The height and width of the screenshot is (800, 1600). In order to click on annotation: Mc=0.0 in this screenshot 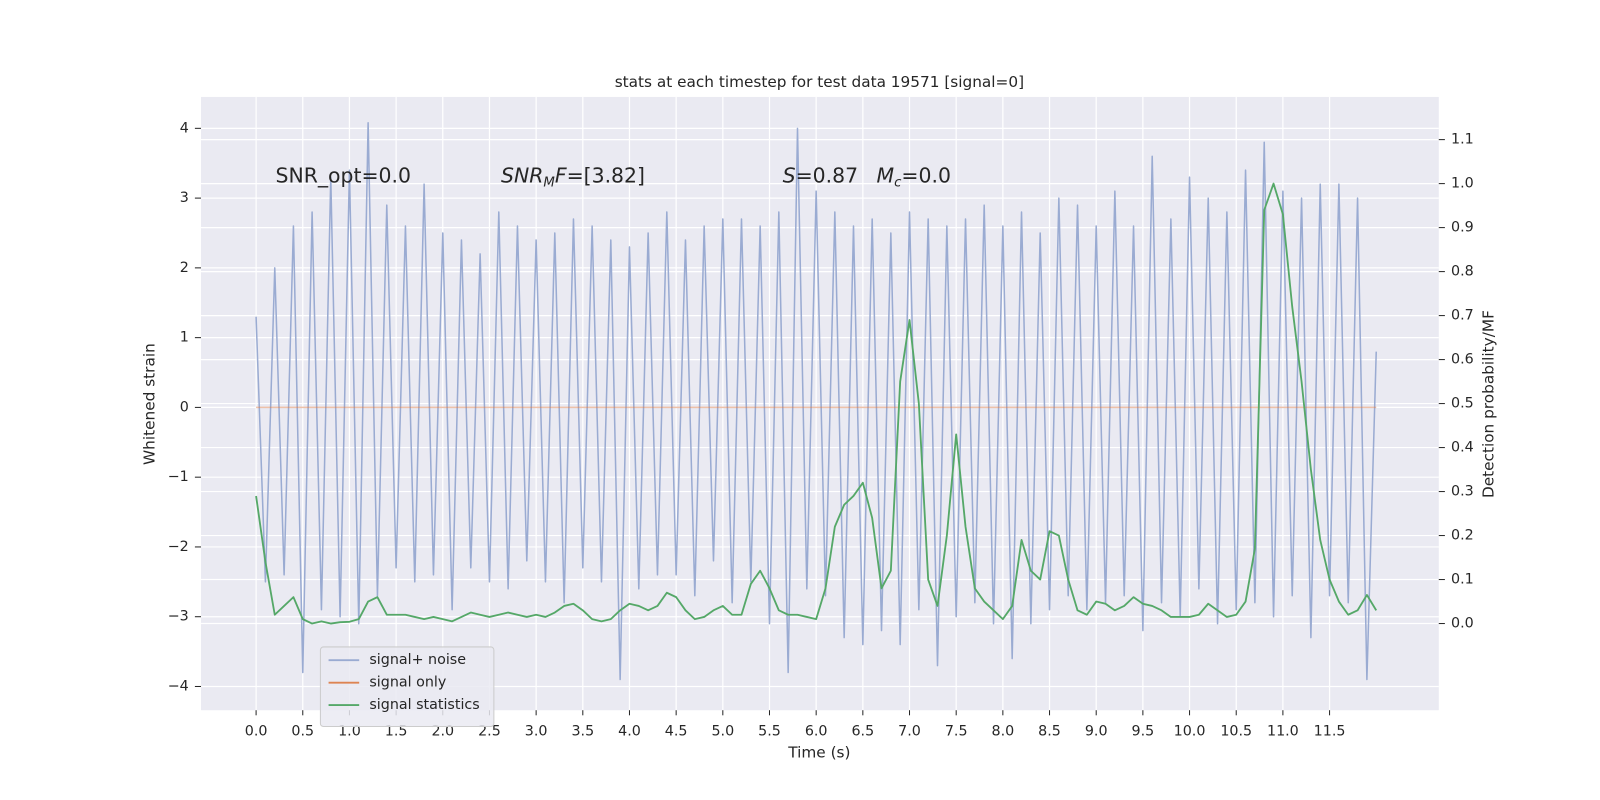, I will do `click(914, 177)`.